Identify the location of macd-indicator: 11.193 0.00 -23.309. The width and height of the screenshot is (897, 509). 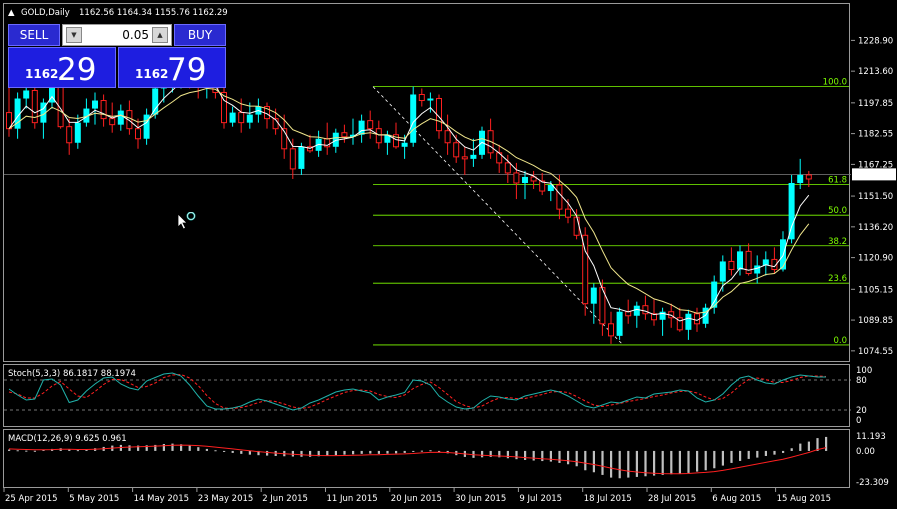
(448, 460).